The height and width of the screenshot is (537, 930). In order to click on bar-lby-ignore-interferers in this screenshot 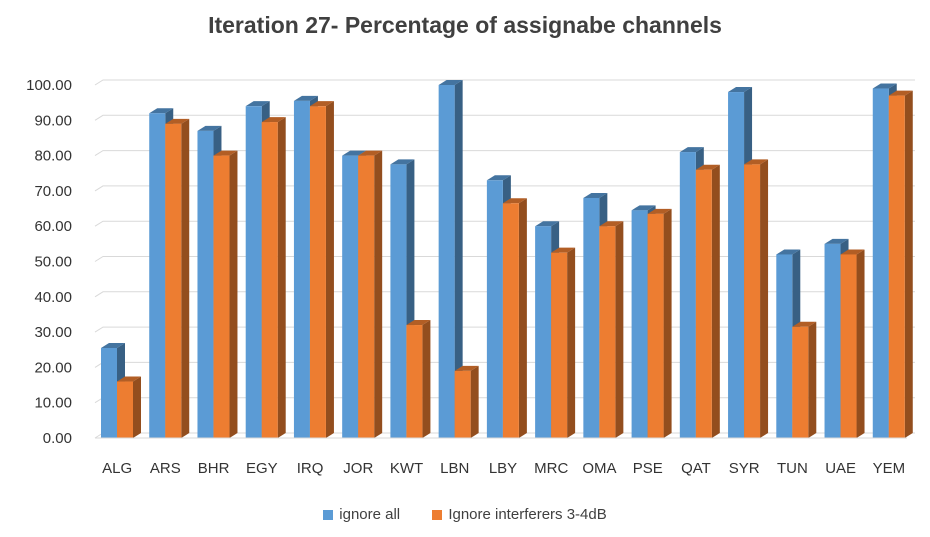, I will do `click(514, 318)`.